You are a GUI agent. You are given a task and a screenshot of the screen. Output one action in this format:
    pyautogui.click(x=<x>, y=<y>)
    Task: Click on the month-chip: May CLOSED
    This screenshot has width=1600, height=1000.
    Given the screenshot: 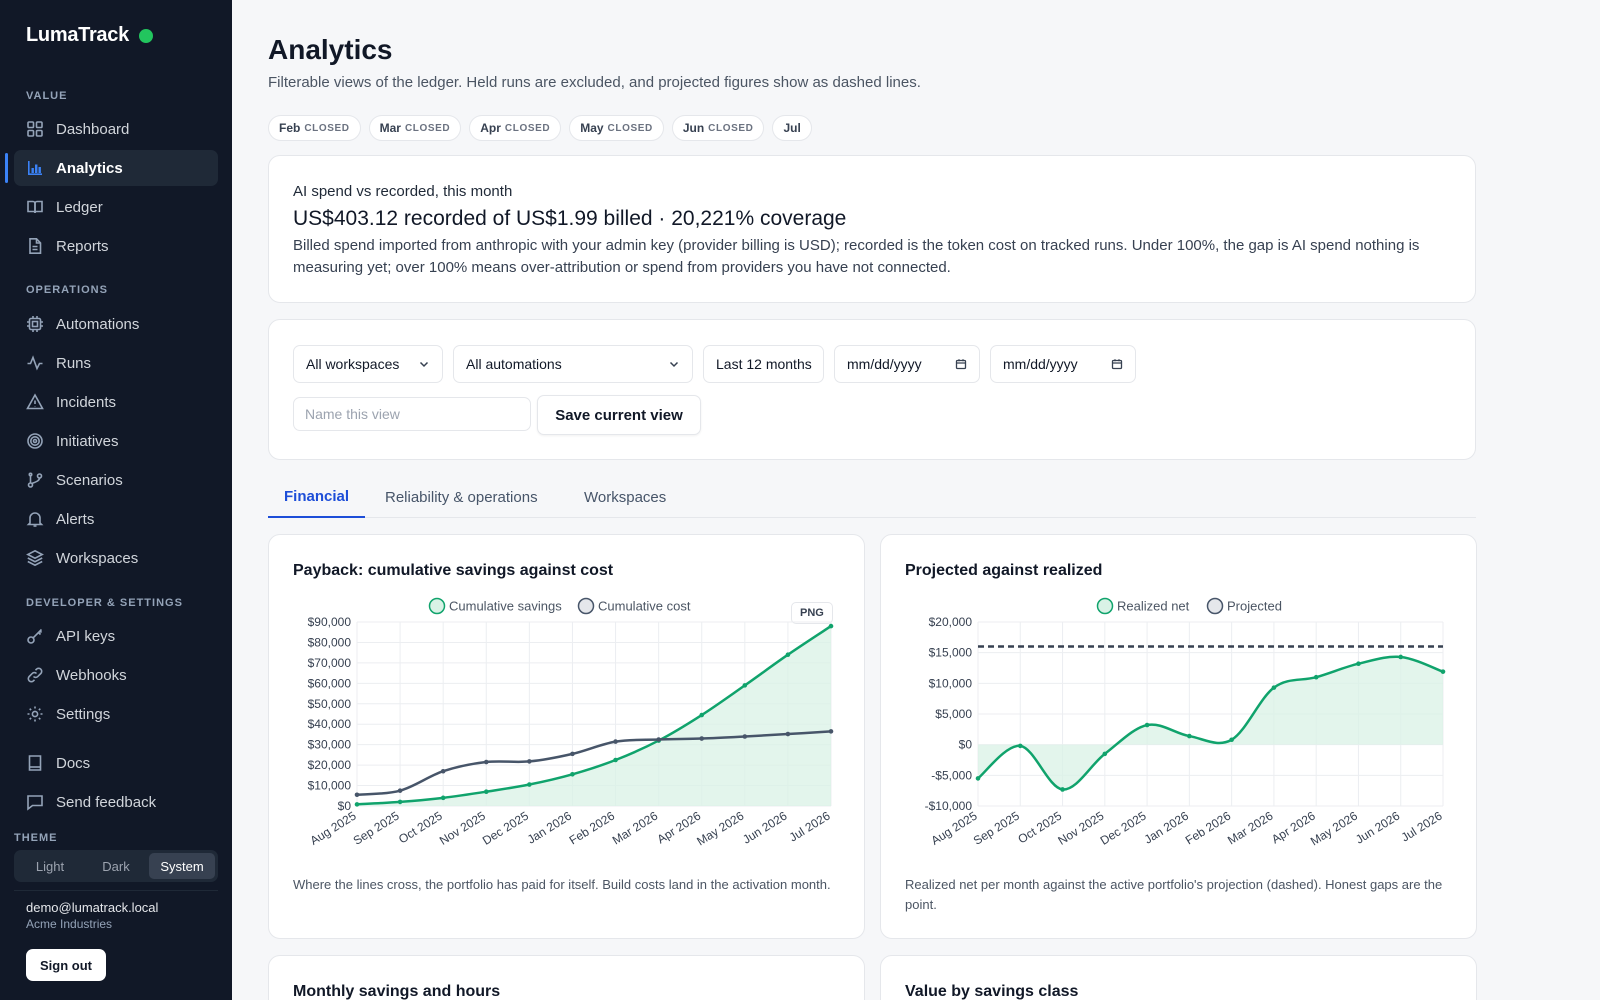 What is the action you would take?
    pyautogui.click(x=616, y=128)
    